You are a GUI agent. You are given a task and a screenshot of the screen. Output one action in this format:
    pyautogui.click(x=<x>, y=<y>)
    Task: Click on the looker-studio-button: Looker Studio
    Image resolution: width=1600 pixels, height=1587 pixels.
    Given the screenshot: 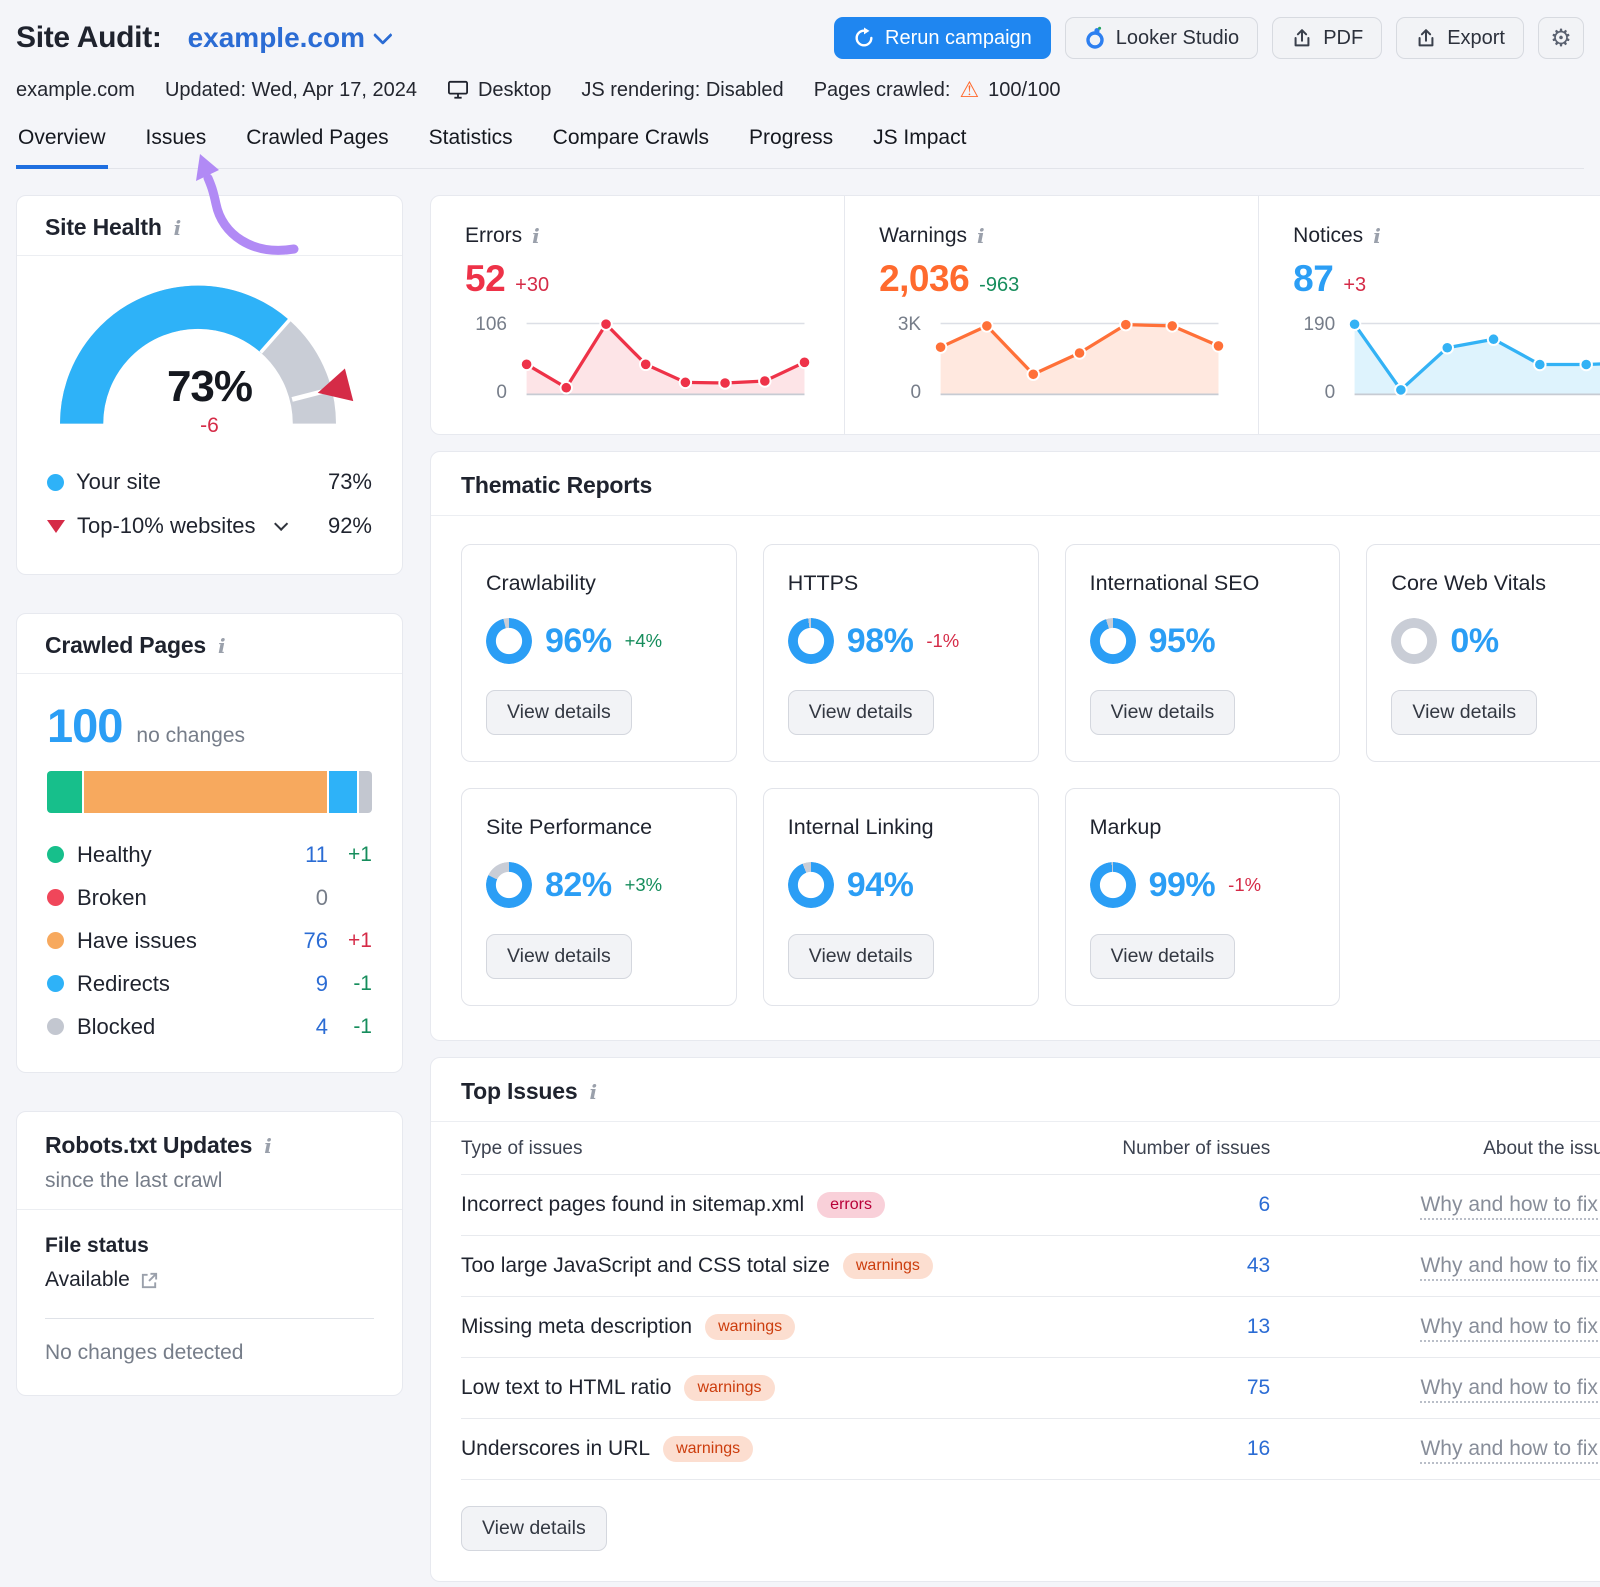 What is the action you would take?
    pyautogui.click(x=1161, y=38)
    